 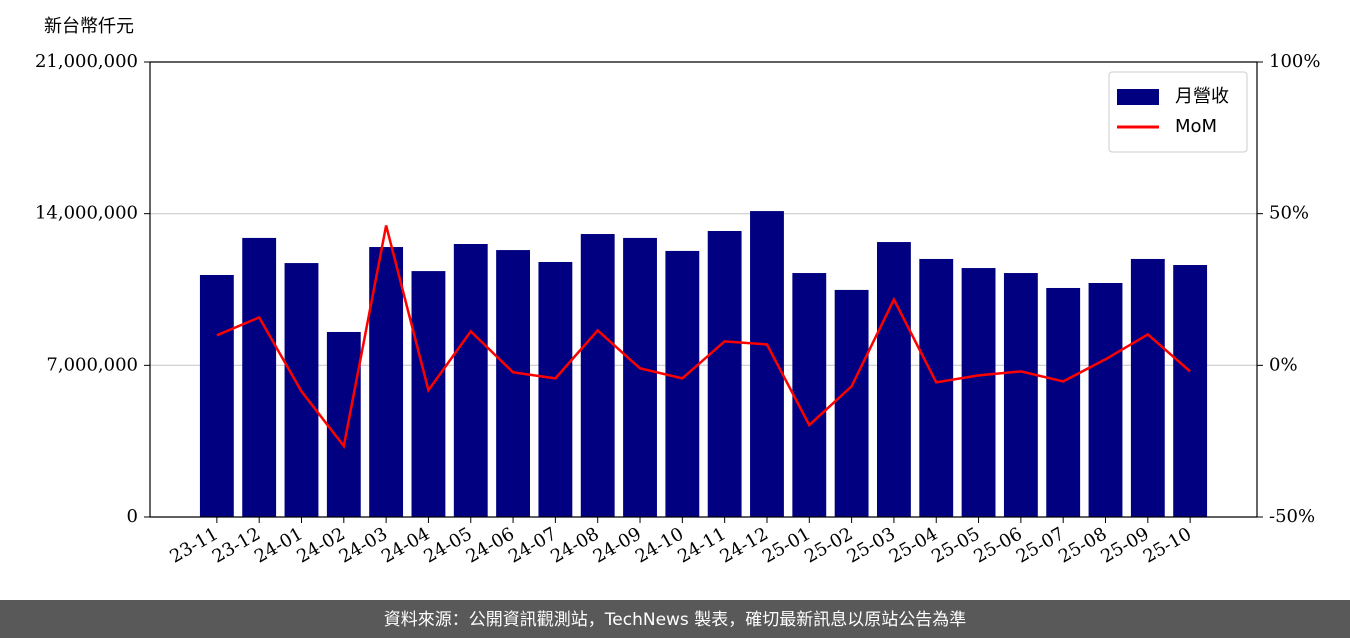 I want to click on y-tick-label: 7,000,000, so click(x=92, y=364).